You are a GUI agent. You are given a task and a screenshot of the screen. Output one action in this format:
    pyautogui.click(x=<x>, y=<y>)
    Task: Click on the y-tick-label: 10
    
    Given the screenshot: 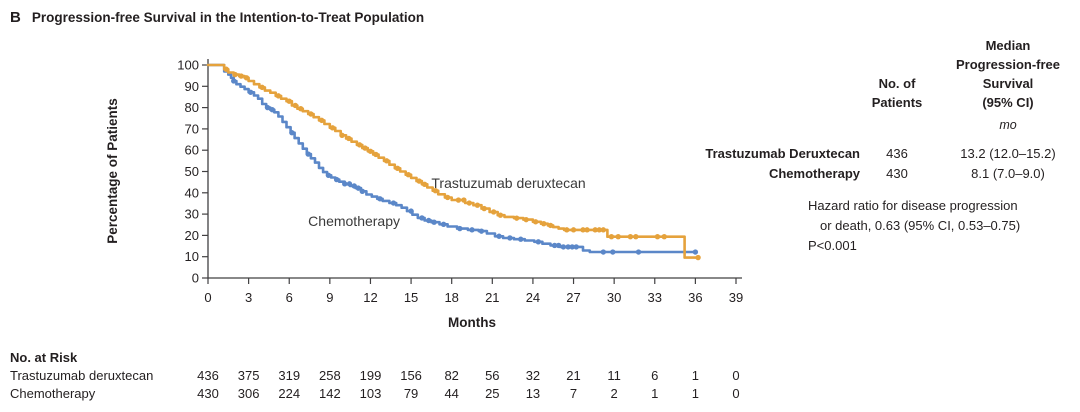 What is the action you would take?
    pyautogui.click(x=192, y=256)
    